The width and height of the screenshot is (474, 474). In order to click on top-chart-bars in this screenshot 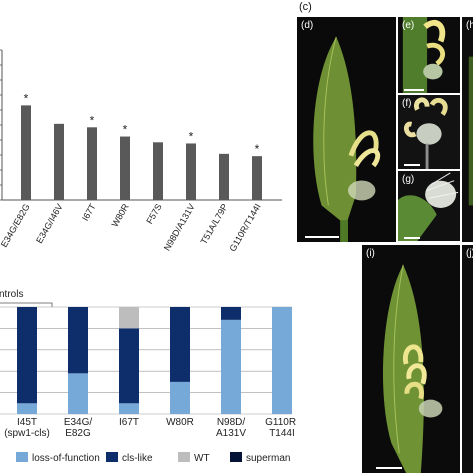, I will do `click(141, 152)`.